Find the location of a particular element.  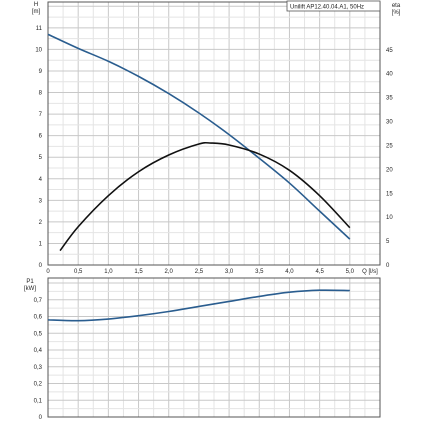

y-tick-label-head: 6 is located at coordinates (41, 137).